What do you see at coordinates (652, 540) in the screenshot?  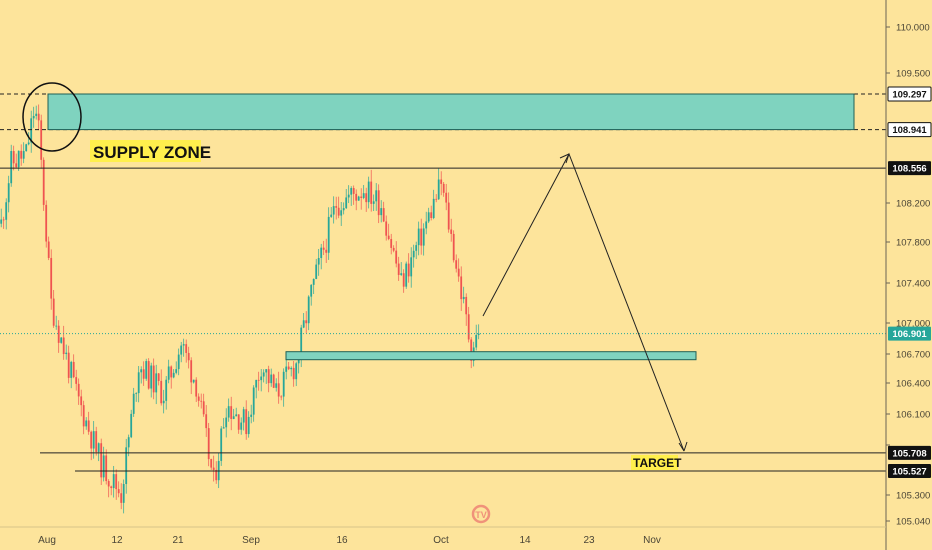 I see `time-tick-label: Nov` at bounding box center [652, 540].